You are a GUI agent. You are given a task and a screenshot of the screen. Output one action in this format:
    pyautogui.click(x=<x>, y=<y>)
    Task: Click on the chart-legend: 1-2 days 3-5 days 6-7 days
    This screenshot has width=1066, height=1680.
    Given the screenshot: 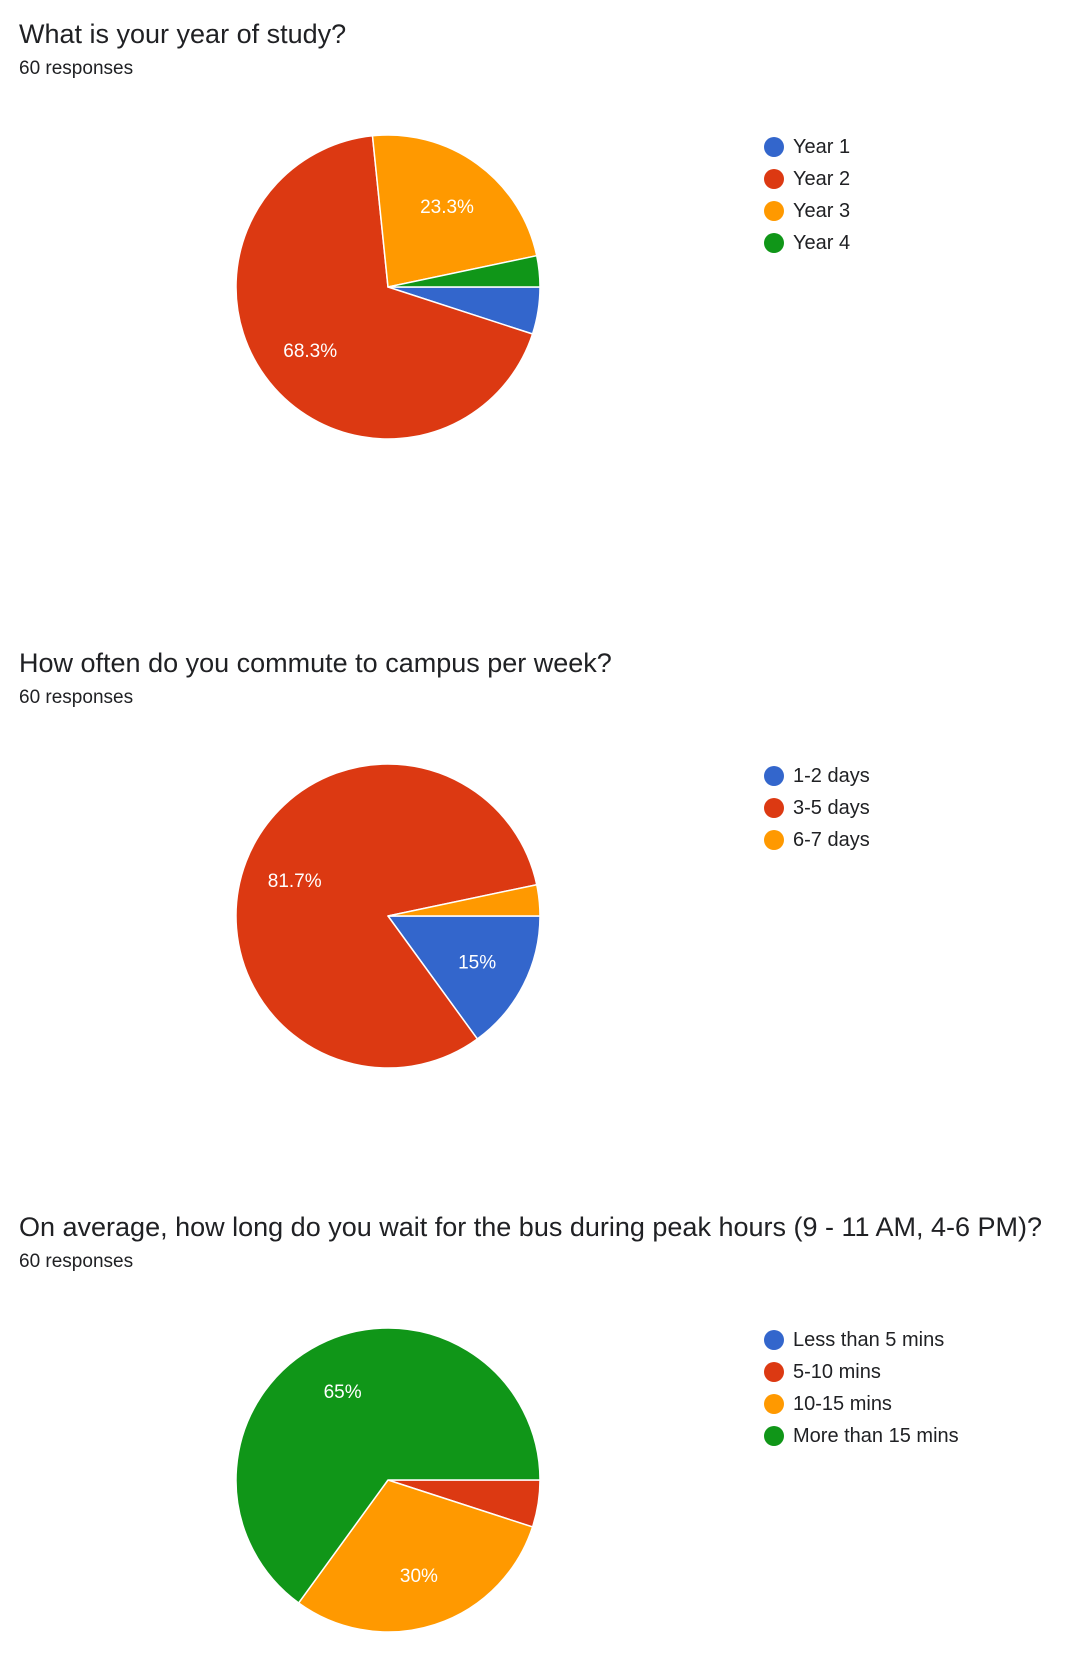 What is the action you would take?
    pyautogui.click(x=817, y=808)
    